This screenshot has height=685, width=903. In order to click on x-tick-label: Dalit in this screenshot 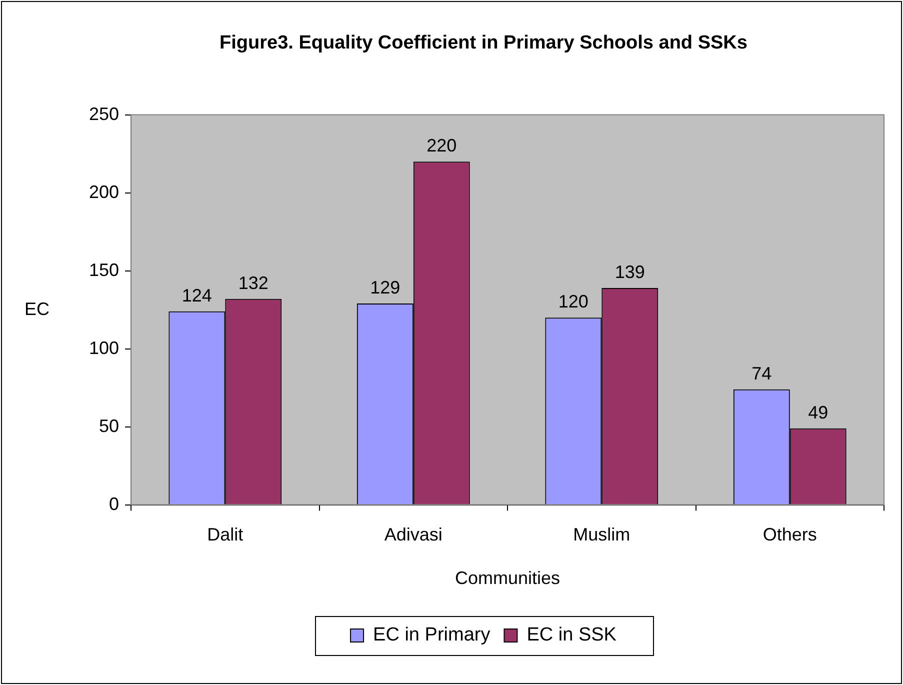, I will do `click(225, 534)`.